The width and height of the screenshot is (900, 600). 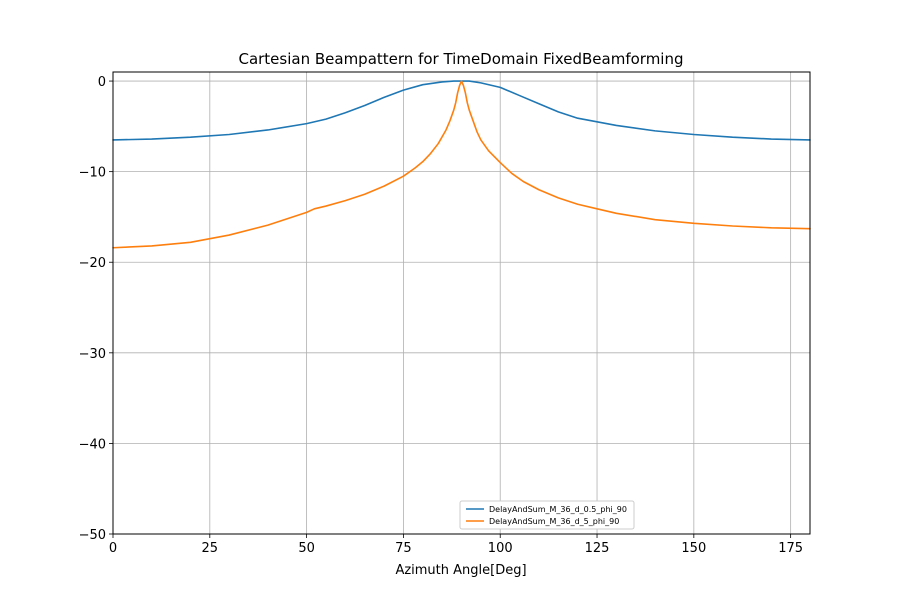 I want to click on y-tick-label: −40, so click(x=92, y=444).